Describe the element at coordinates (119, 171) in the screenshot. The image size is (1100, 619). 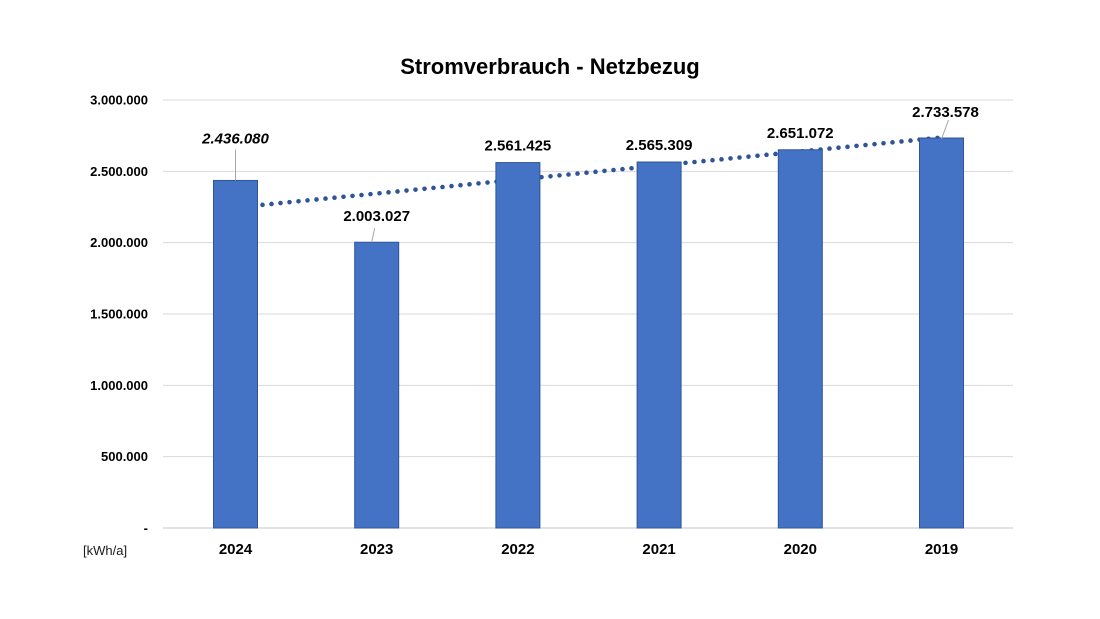
I see `y-axis-tick-label: 2.500.000` at that location.